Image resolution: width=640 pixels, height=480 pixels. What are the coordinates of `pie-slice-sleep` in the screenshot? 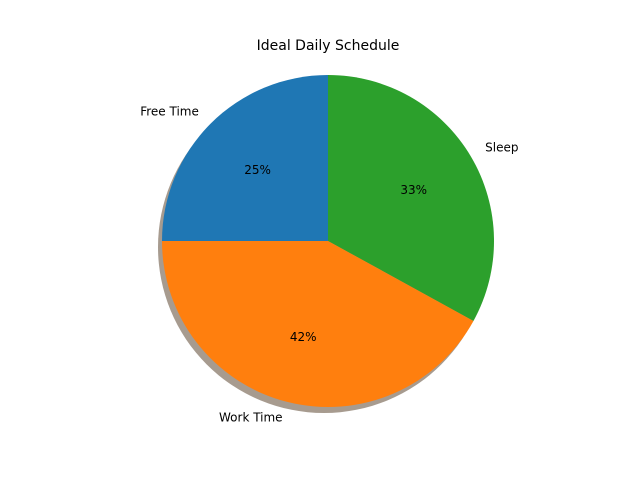 It's located at (411, 198).